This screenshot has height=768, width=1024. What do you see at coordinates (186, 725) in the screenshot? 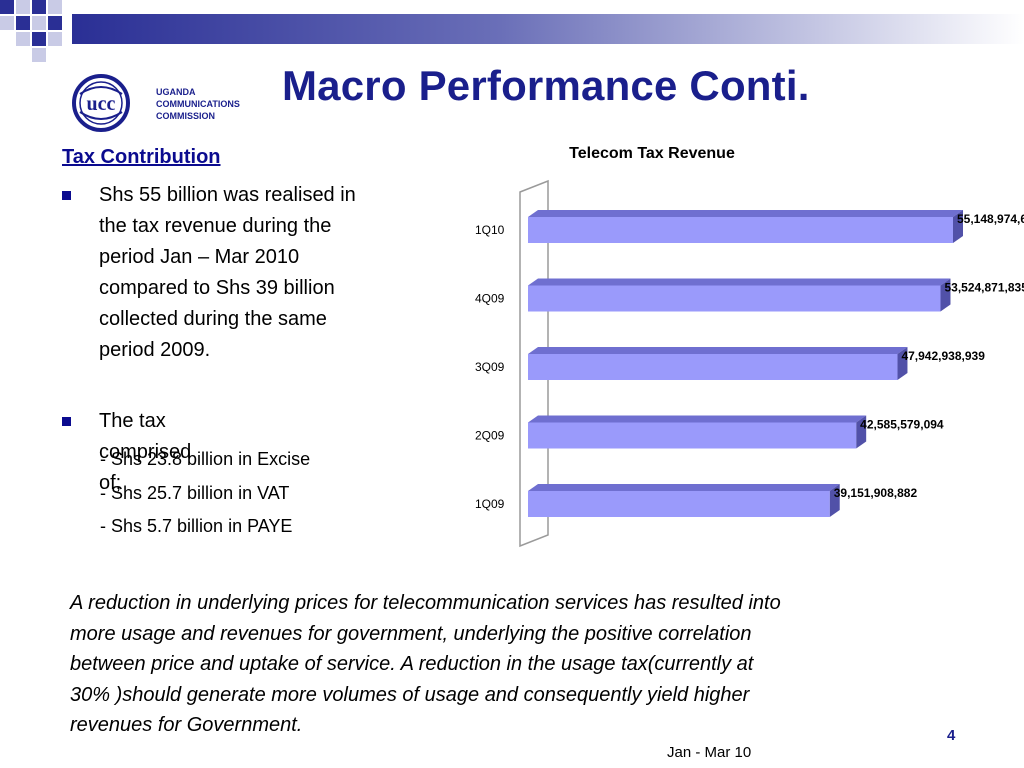
I see `summary-line: revenues for Government.` at bounding box center [186, 725].